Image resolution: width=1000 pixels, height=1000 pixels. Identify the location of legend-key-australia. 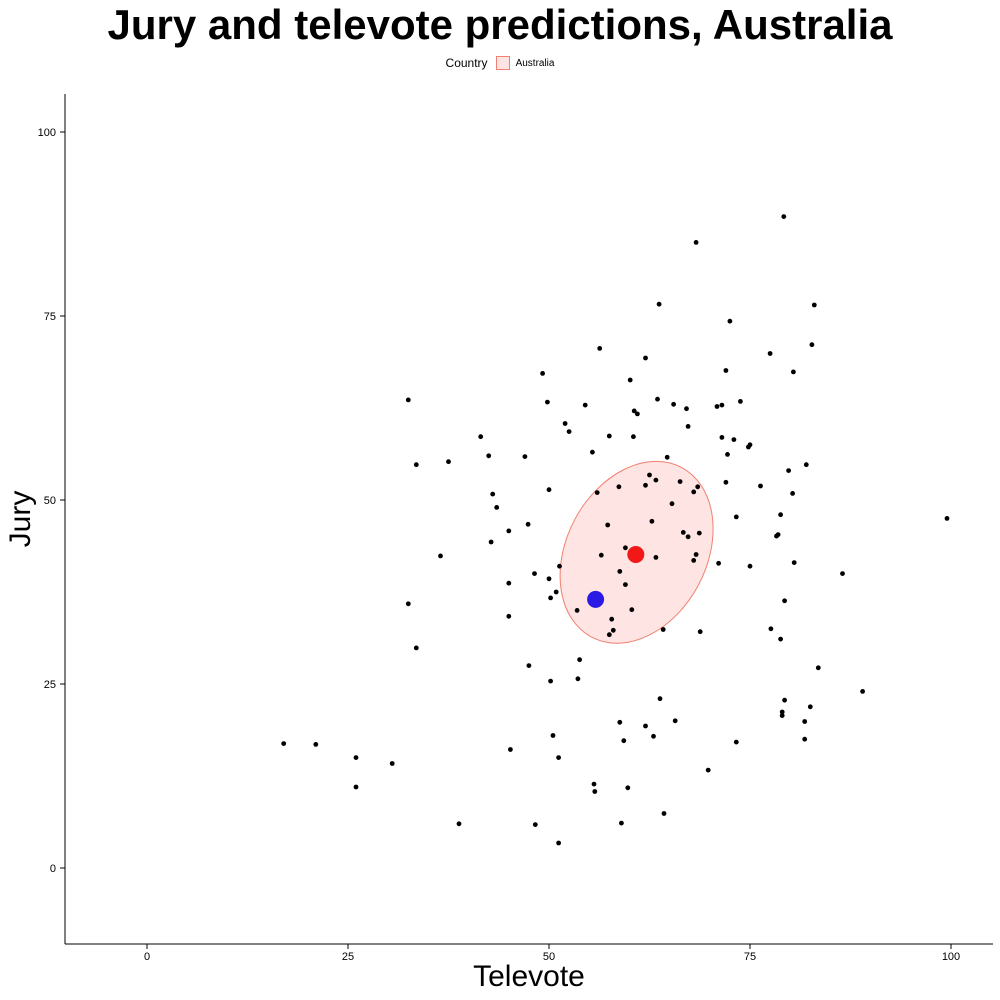
(502, 63).